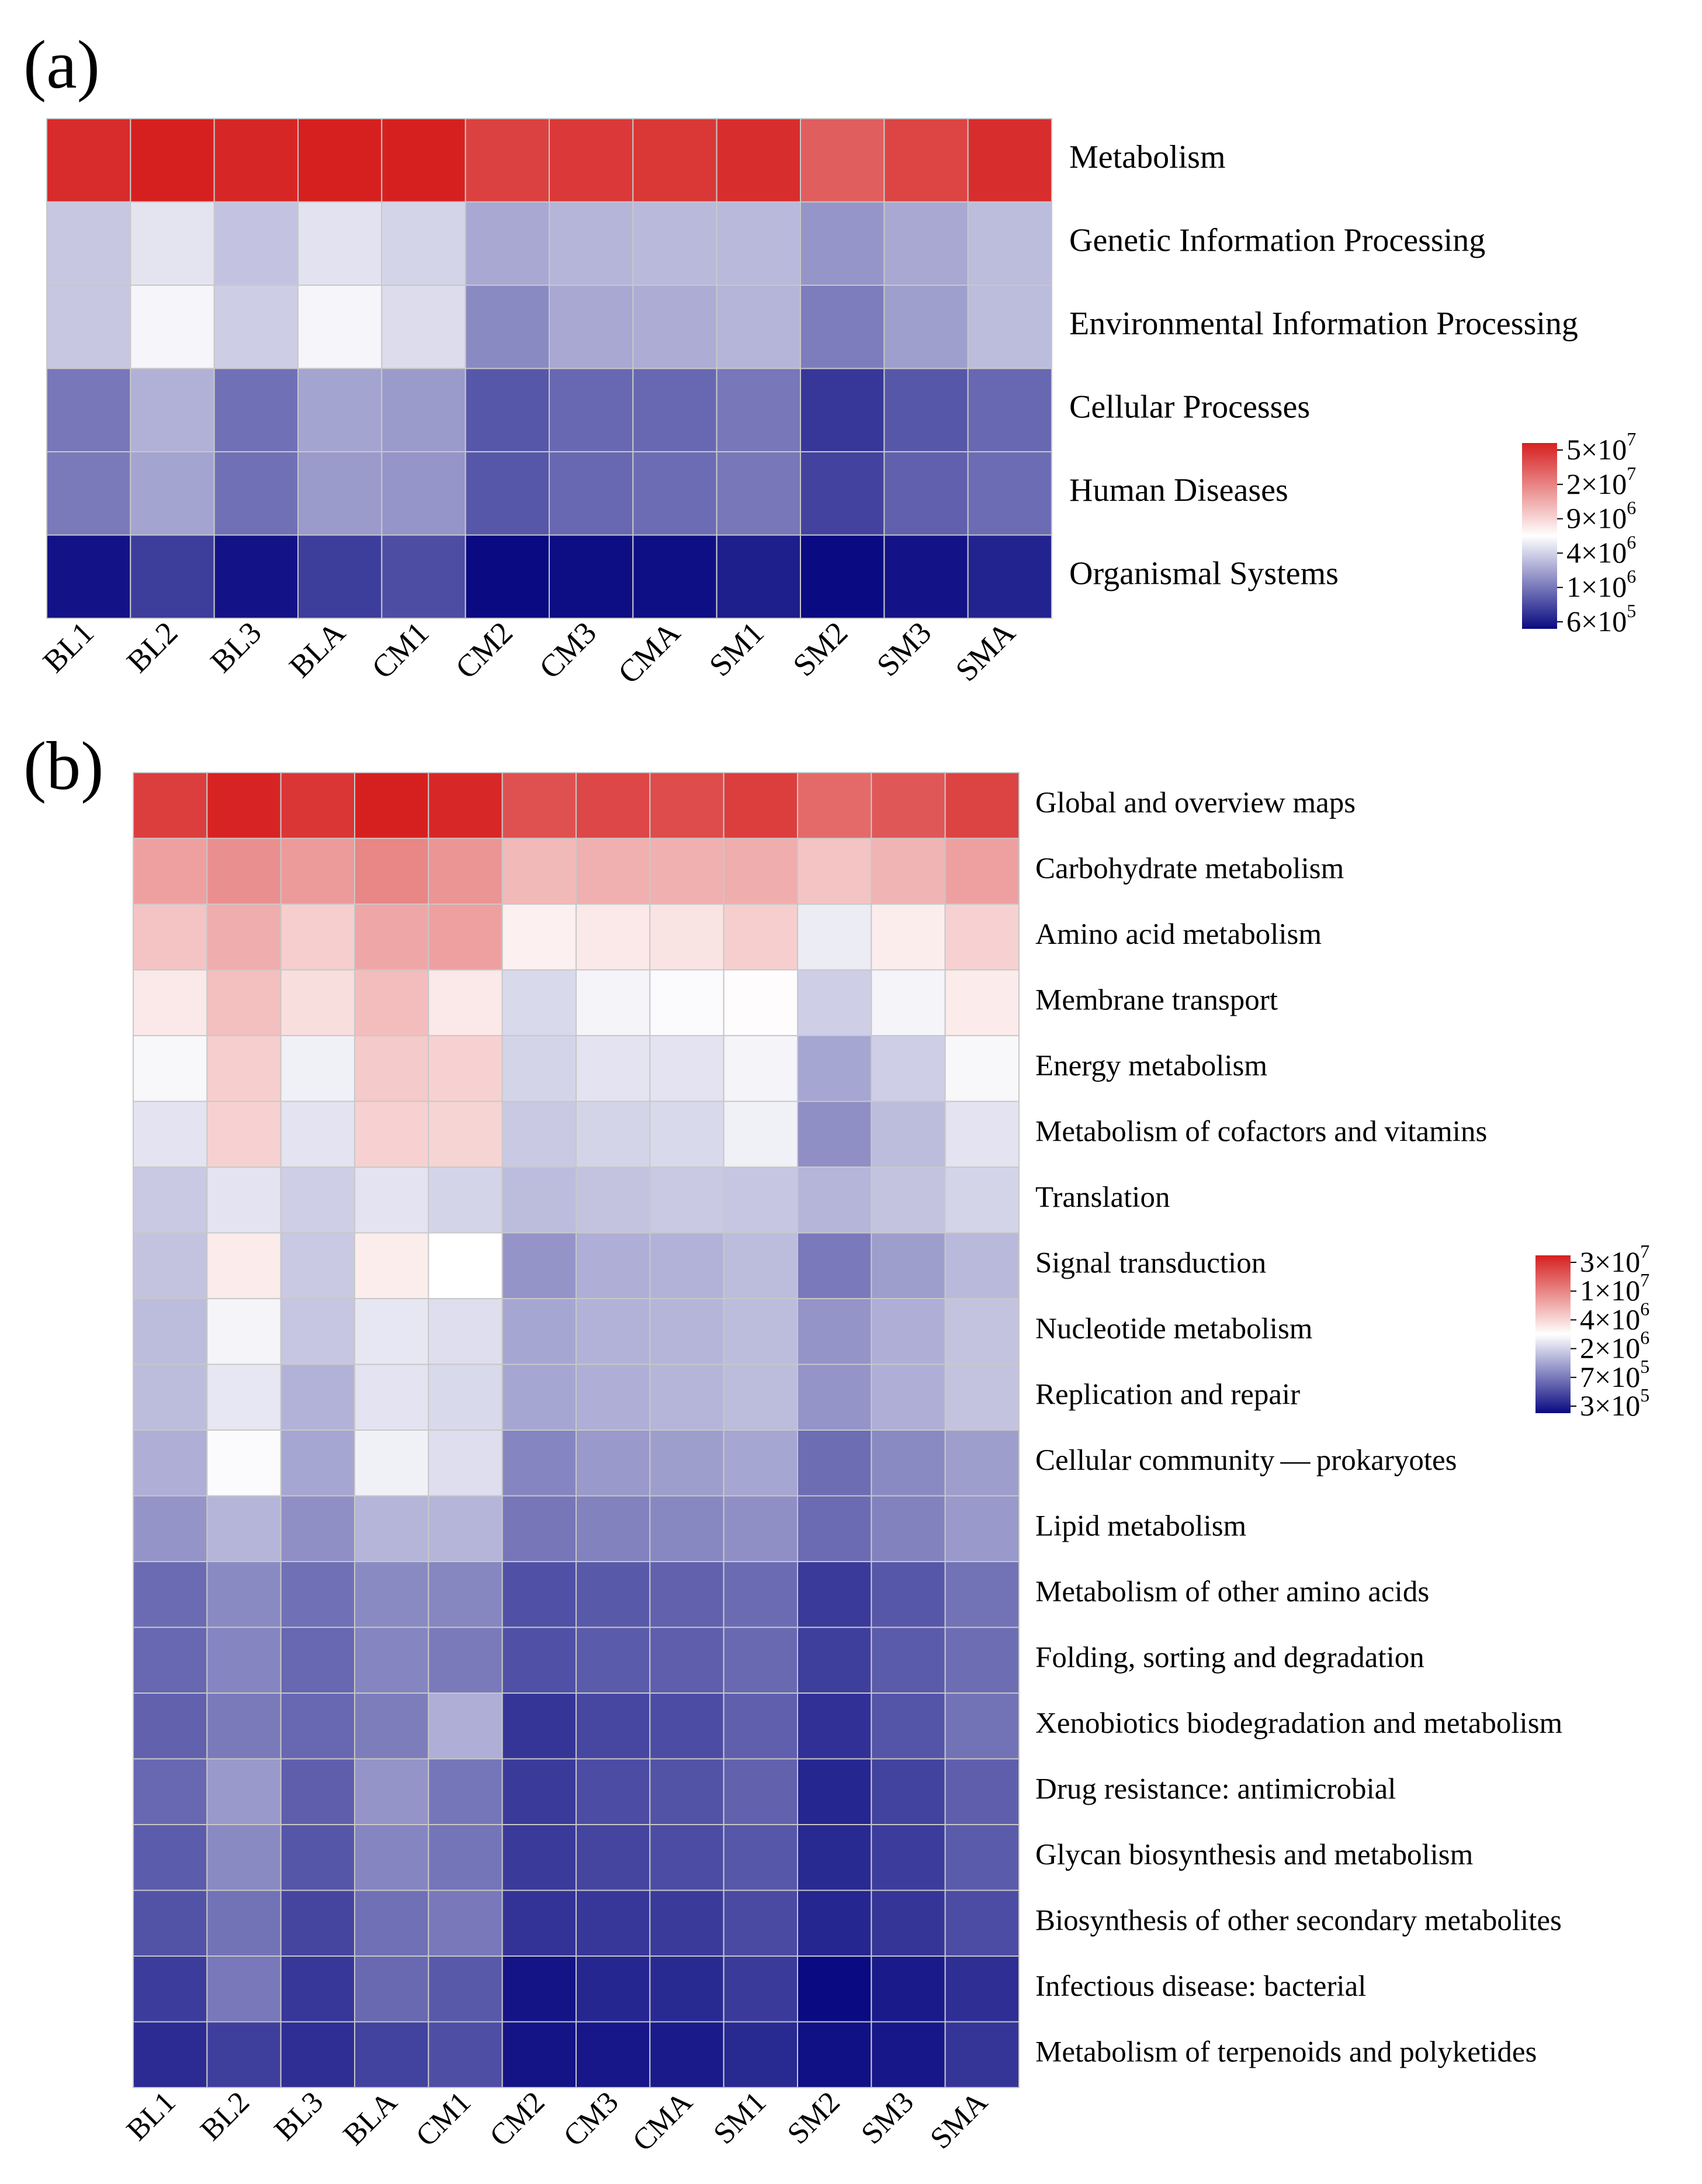 This screenshot has height=2184, width=1702. I want to click on column-label: SM1, so click(736, 649).